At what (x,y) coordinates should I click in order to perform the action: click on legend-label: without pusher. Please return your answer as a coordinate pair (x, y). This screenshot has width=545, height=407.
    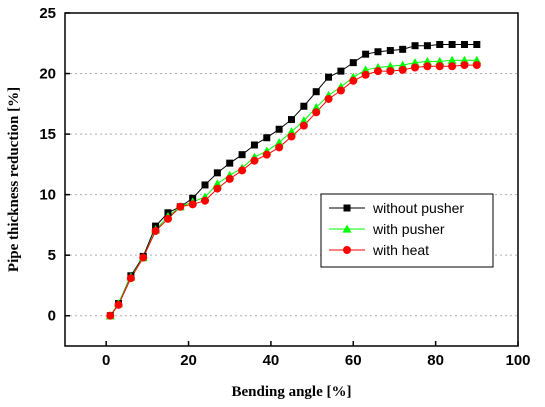
    Looking at the image, I should click on (418, 208).